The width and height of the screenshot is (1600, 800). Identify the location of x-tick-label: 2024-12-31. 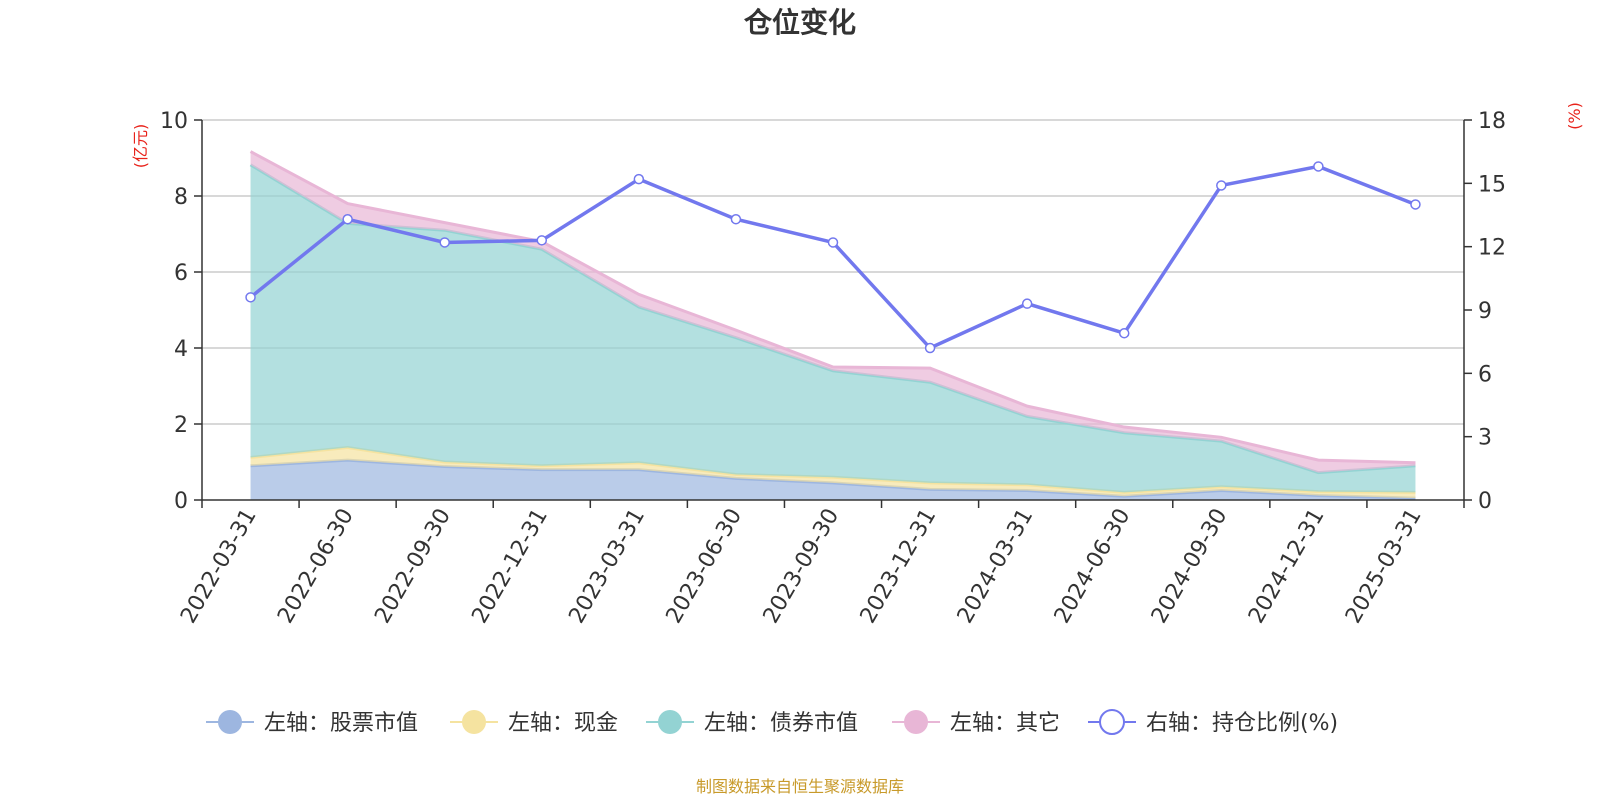
(1287, 566).